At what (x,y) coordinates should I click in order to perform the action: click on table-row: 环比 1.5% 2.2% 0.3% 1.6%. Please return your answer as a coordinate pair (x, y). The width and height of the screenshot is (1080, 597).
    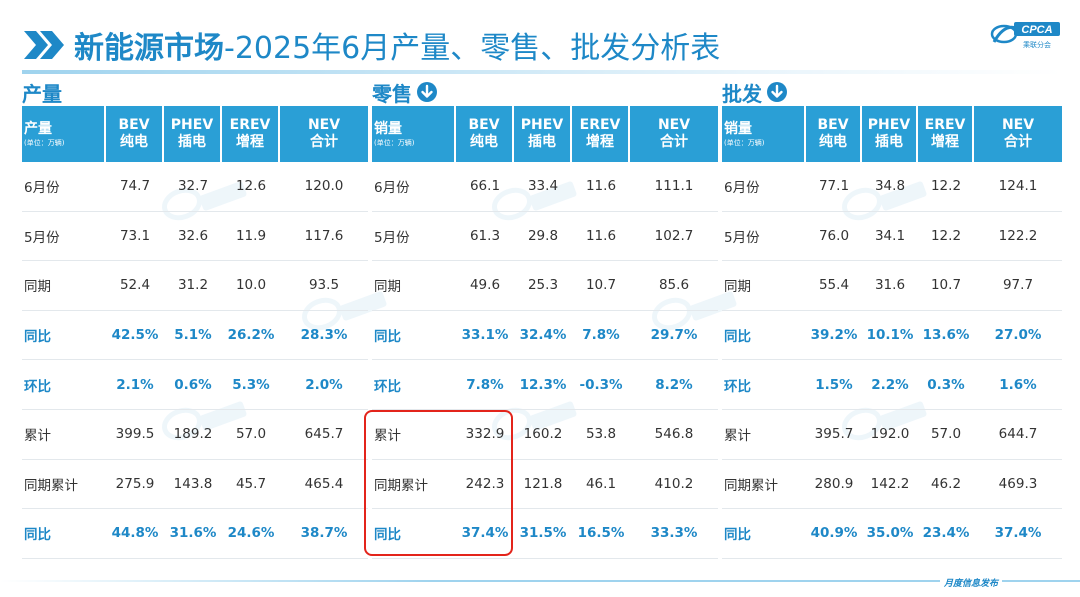
    Looking at the image, I should click on (892, 385).